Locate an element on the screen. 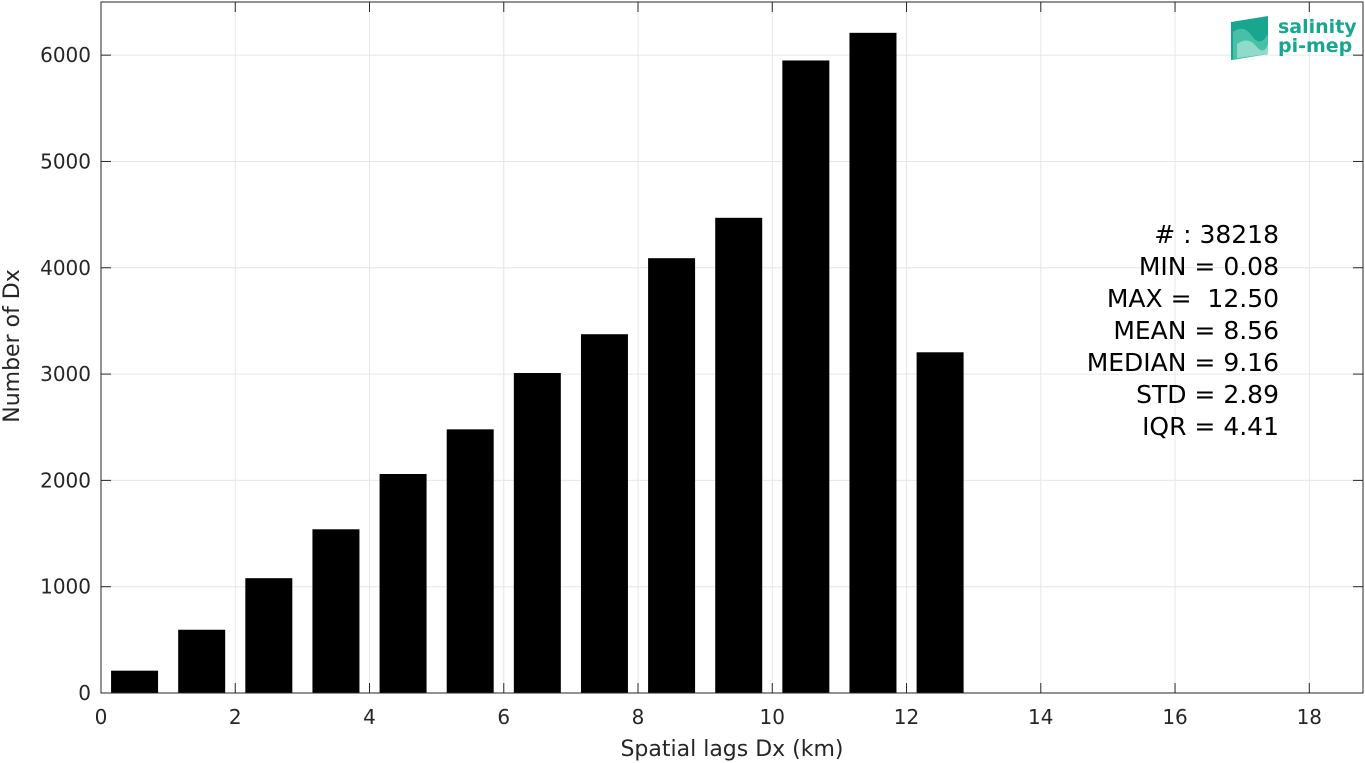 This screenshot has width=1365, height=763. x-tick-label: 14 is located at coordinates (1040, 717).